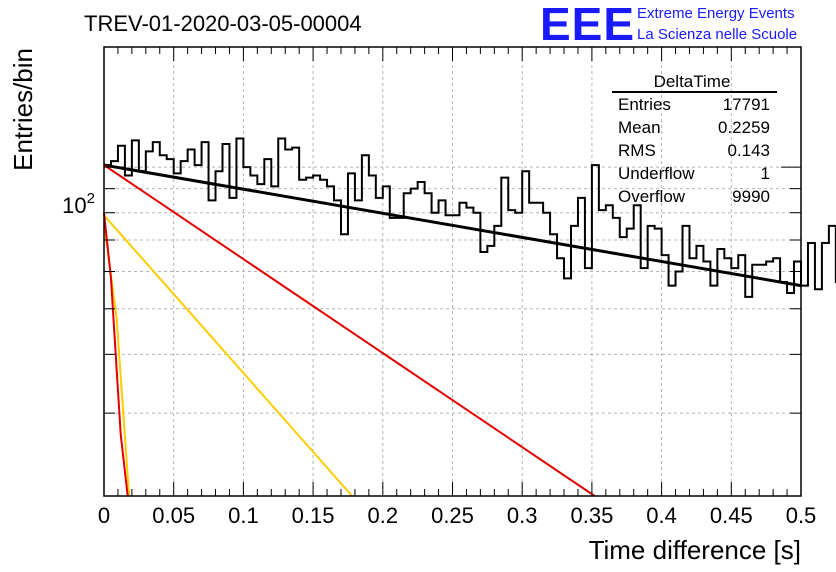  I want to click on y-tick-label-100: 102, so click(78, 204).